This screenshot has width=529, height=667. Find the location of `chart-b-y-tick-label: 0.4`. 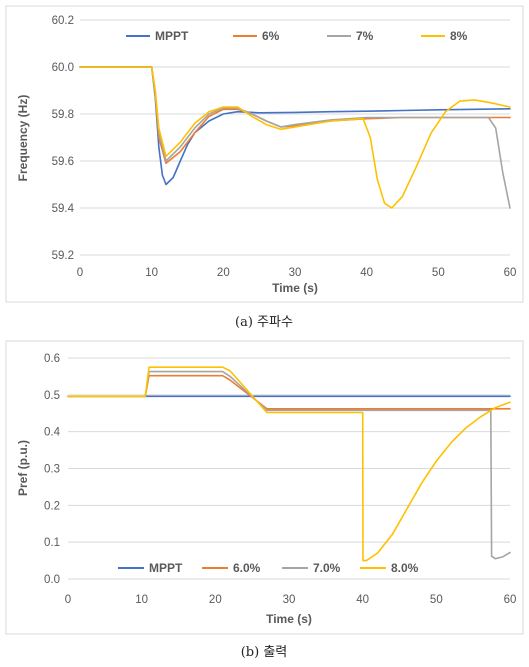

chart-b-y-tick-label: 0.4 is located at coordinates (52, 433).